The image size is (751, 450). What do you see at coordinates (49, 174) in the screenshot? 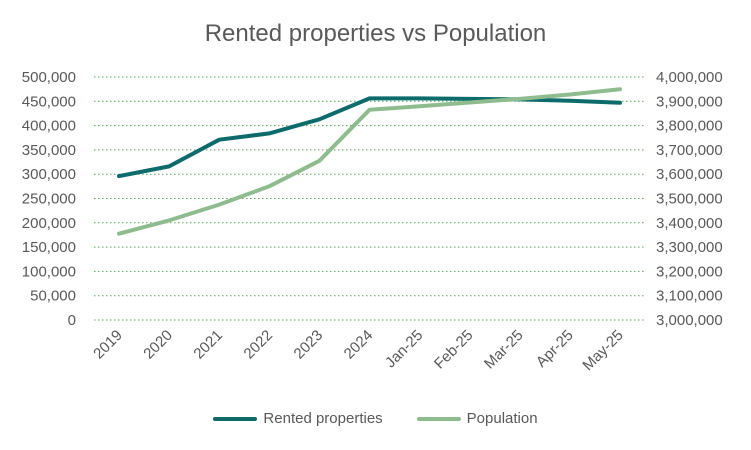
I see `y-left-tick-label: 300,000` at bounding box center [49, 174].